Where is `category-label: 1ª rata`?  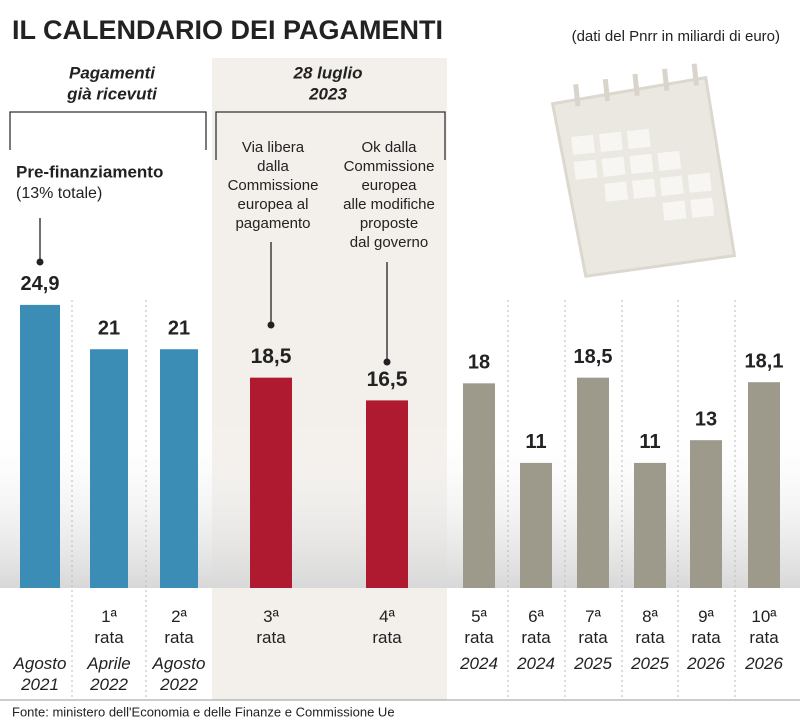
category-label: 1ª rata is located at coordinates (109, 627).